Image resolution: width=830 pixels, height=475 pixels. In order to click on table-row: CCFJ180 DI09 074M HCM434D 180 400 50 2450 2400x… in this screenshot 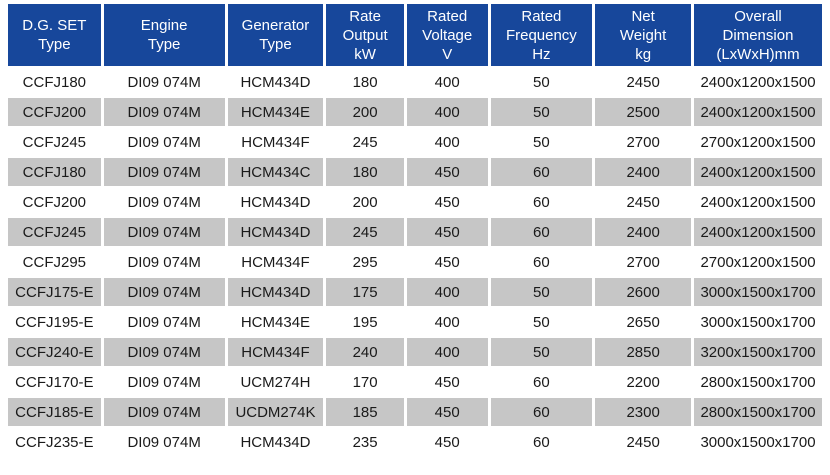, I will do `click(415, 82)`.